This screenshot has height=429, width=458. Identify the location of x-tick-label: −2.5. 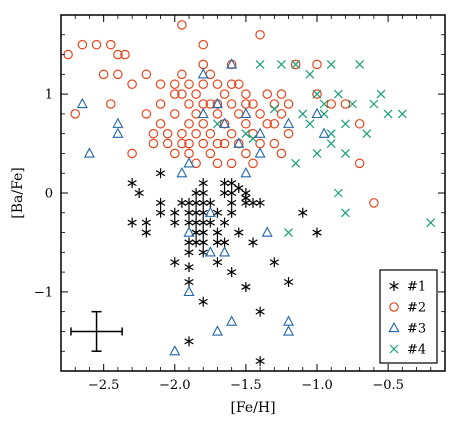
(104, 385).